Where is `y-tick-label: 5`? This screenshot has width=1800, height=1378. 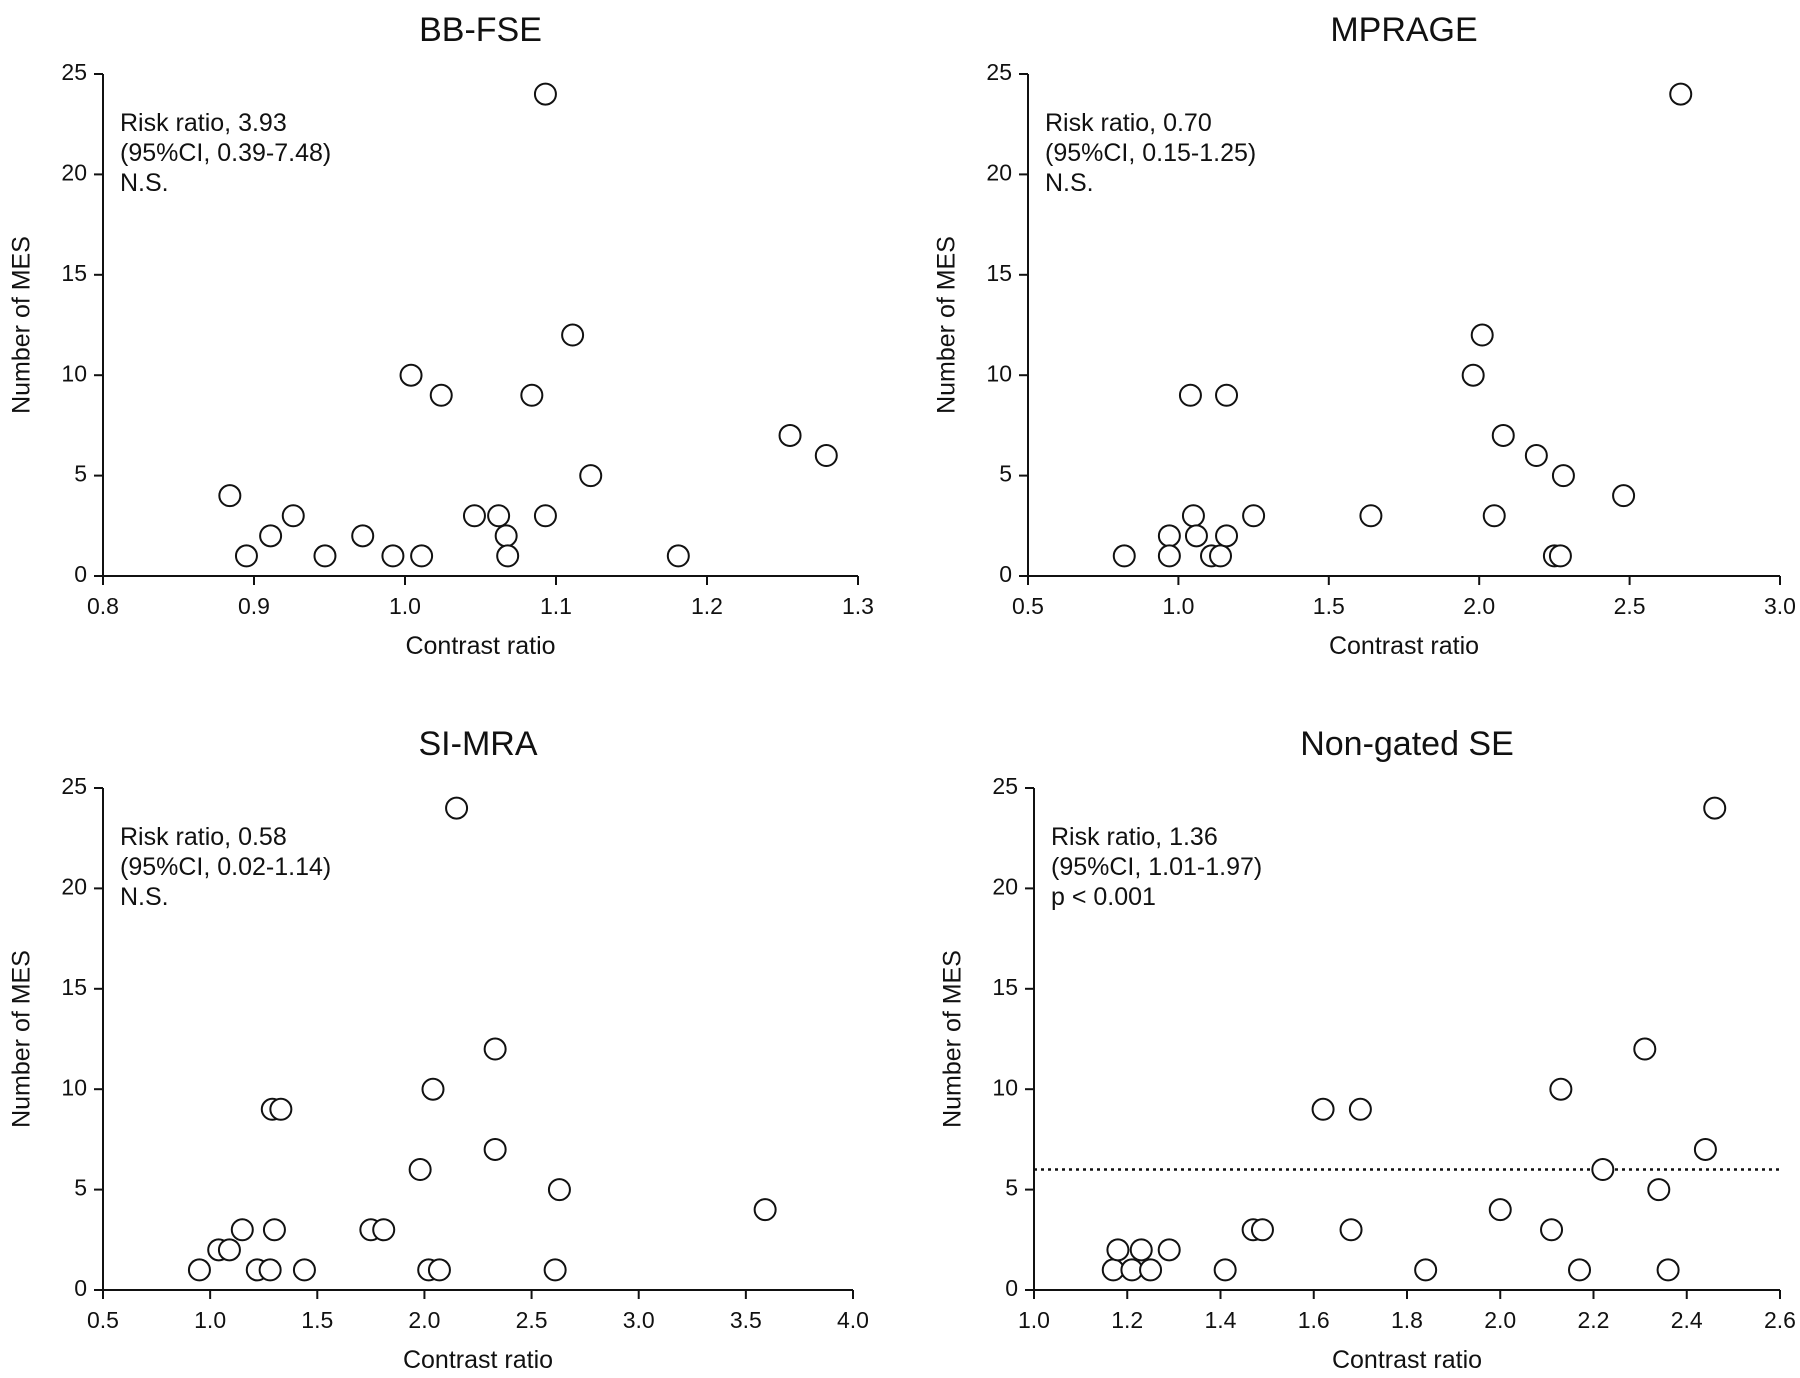 y-tick-label: 5 is located at coordinates (80, 1188).